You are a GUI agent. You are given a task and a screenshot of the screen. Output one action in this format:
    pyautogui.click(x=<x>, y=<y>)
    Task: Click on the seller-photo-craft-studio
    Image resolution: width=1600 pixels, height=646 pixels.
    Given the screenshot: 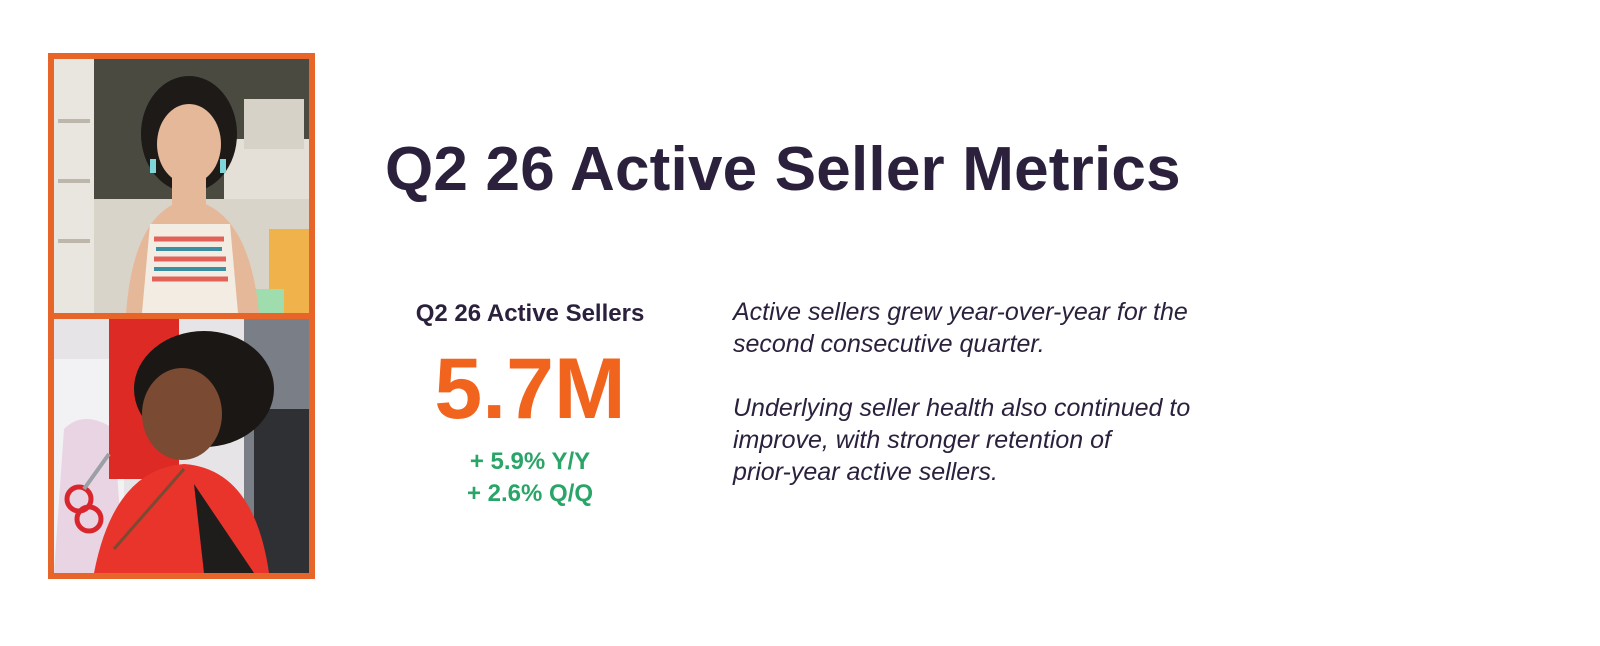 What is the action you would take?
    pyautogui.click(x=181, y=186)
    